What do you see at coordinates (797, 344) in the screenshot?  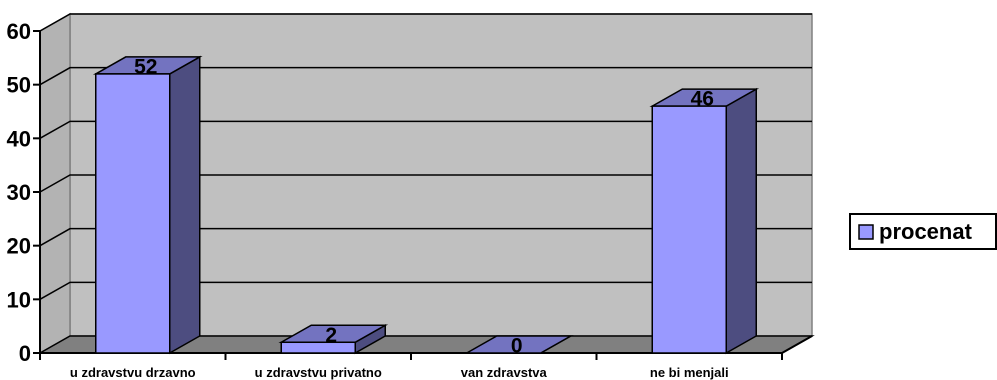 I see `floor-edge` at bounding box center [797, 344].